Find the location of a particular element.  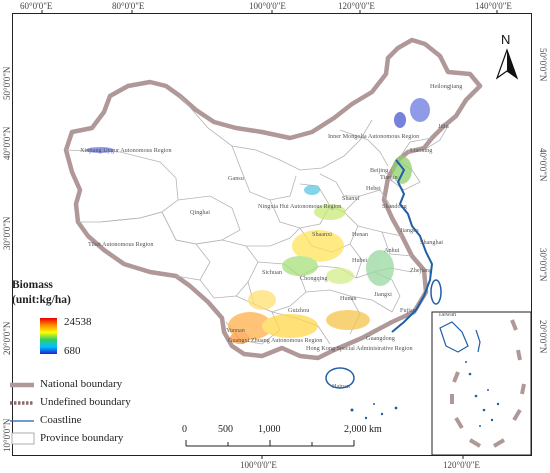

label-hubei: Hubei is located at coordinates (359, 260).